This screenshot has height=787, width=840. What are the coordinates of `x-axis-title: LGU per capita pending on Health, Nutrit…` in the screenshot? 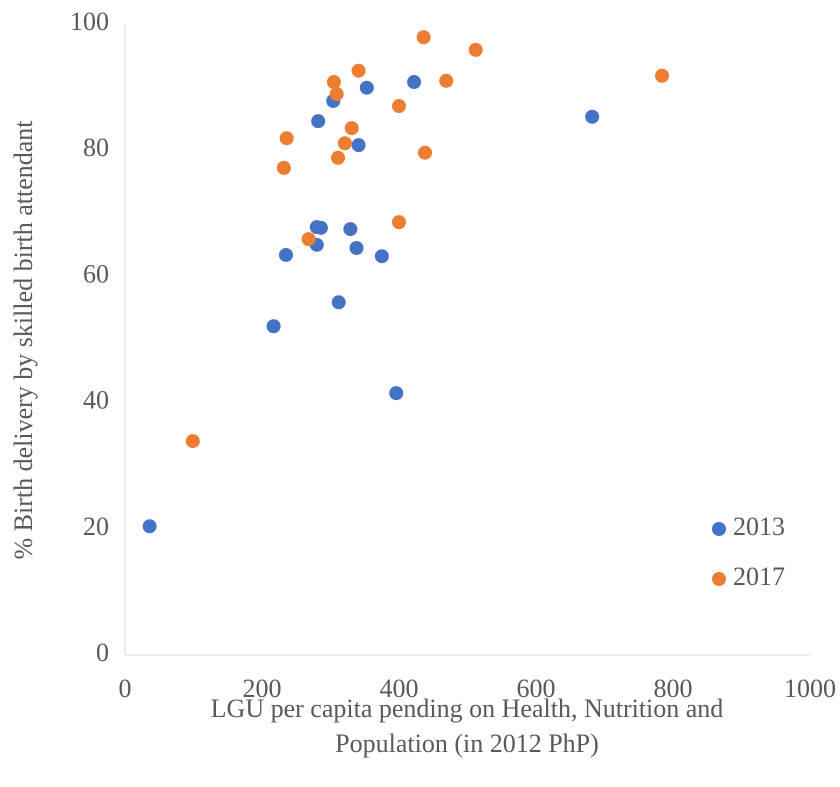 It's located at (467, 708).